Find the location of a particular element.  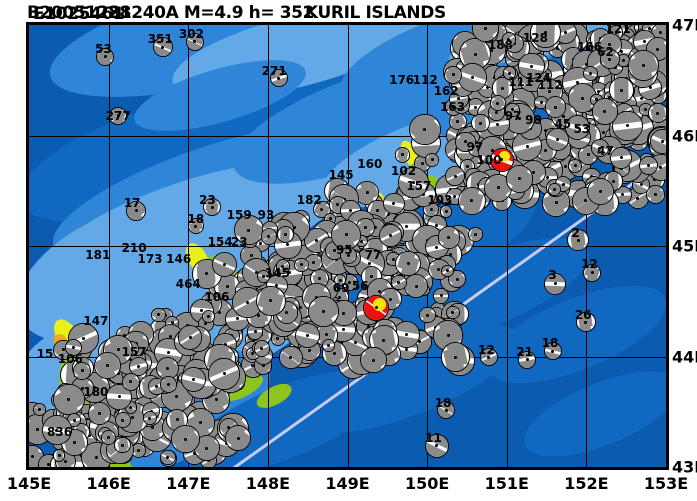

event-label: 17 is located at coordinates (132, 202).